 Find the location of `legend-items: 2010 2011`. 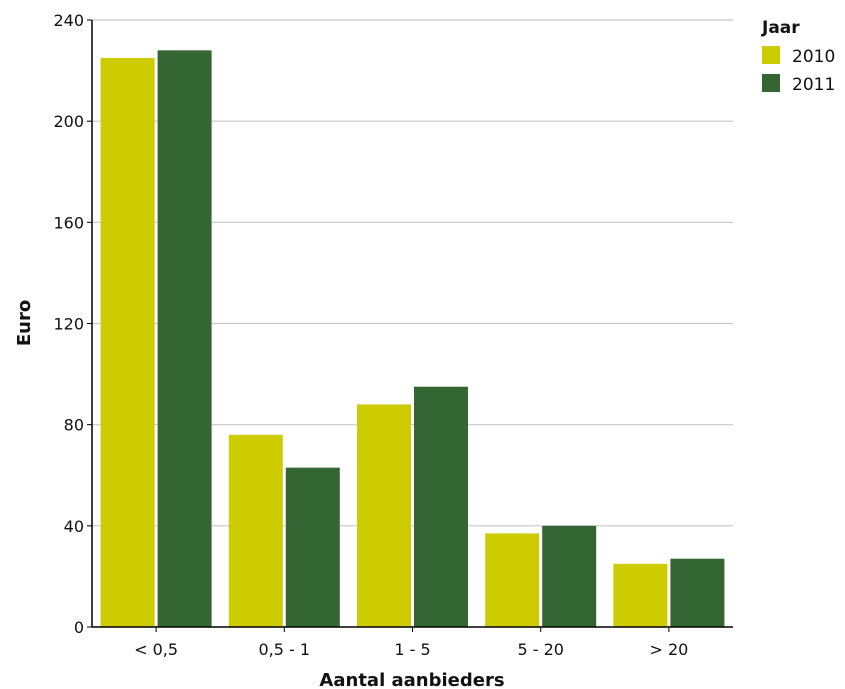

legend-items: 2010 2011 is located at coordinates (798, 70).